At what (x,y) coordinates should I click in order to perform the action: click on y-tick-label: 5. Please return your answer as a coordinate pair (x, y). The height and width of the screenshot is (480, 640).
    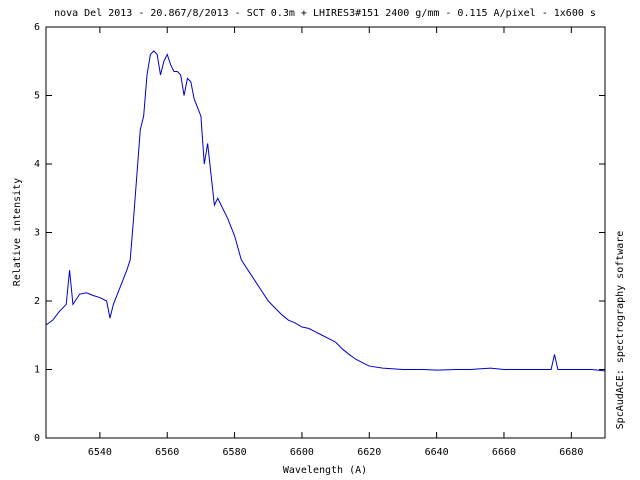
    Looking at the image, I should click on (37, 96).